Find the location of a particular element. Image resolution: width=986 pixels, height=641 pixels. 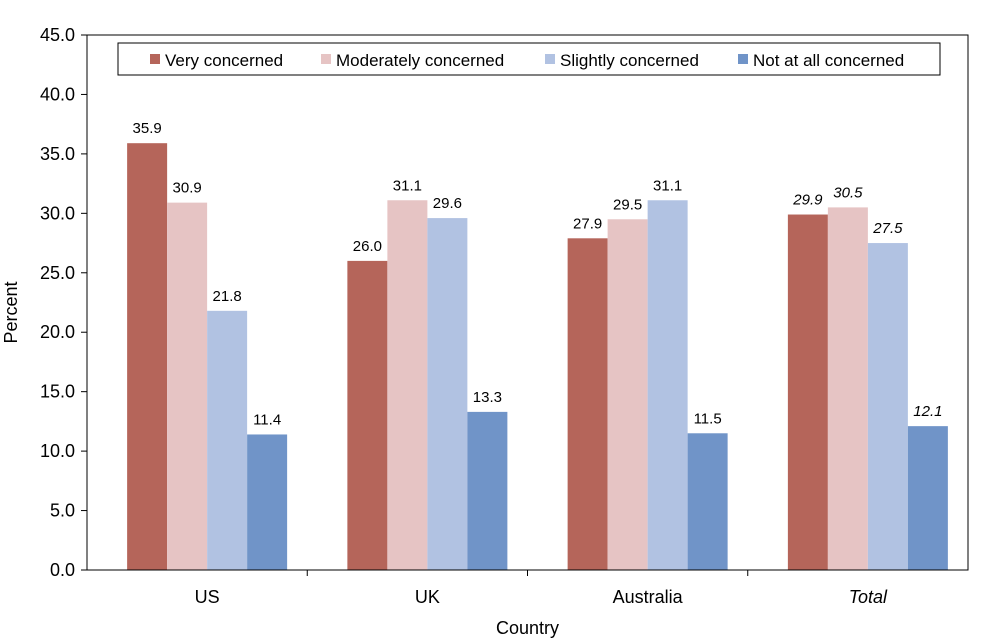

y-axis-title: Percent is located at coordinates (11, 312).